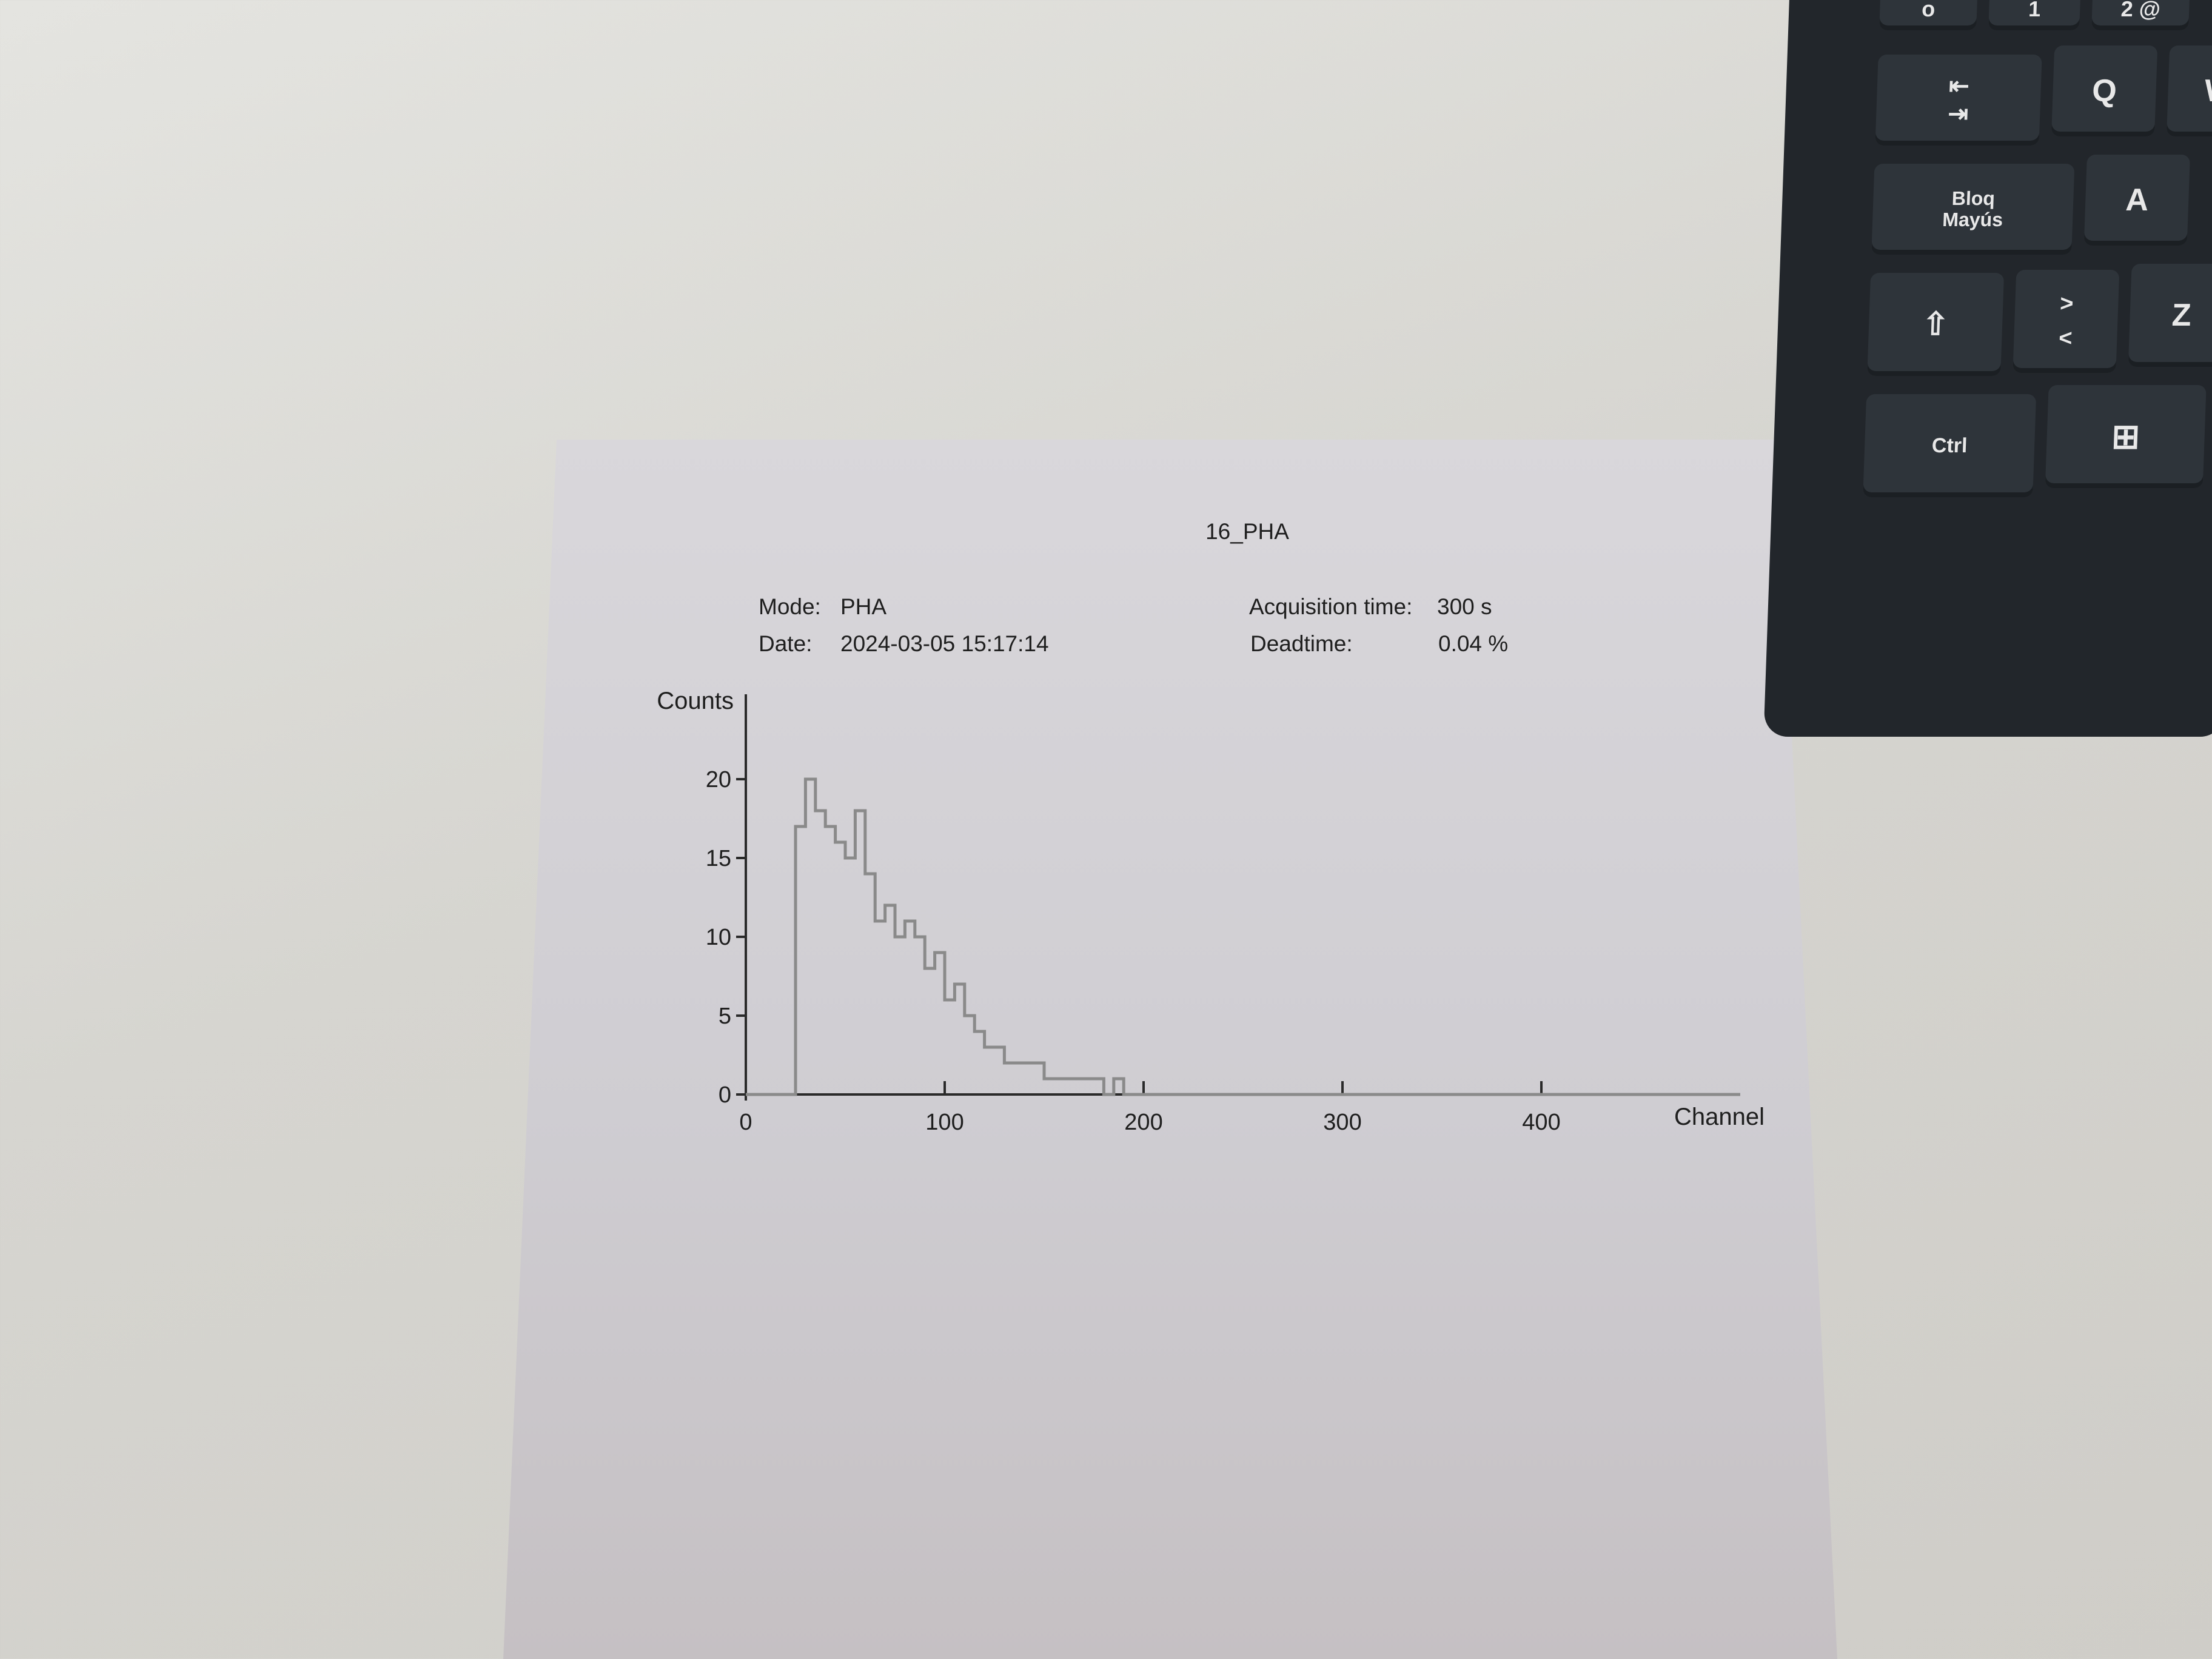 Image resolution: width=2212 pixels, height=1659 pixels. I want to click on key-z: Z, so click(2170, 315).